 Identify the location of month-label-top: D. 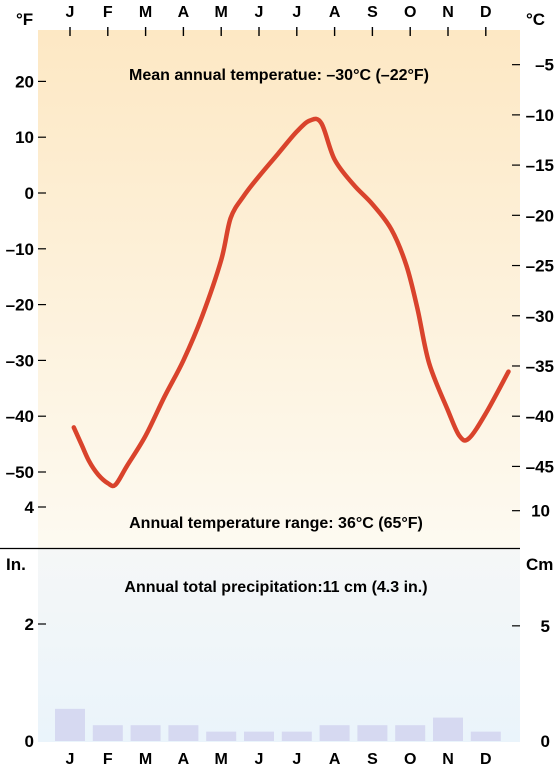
(486, 12).